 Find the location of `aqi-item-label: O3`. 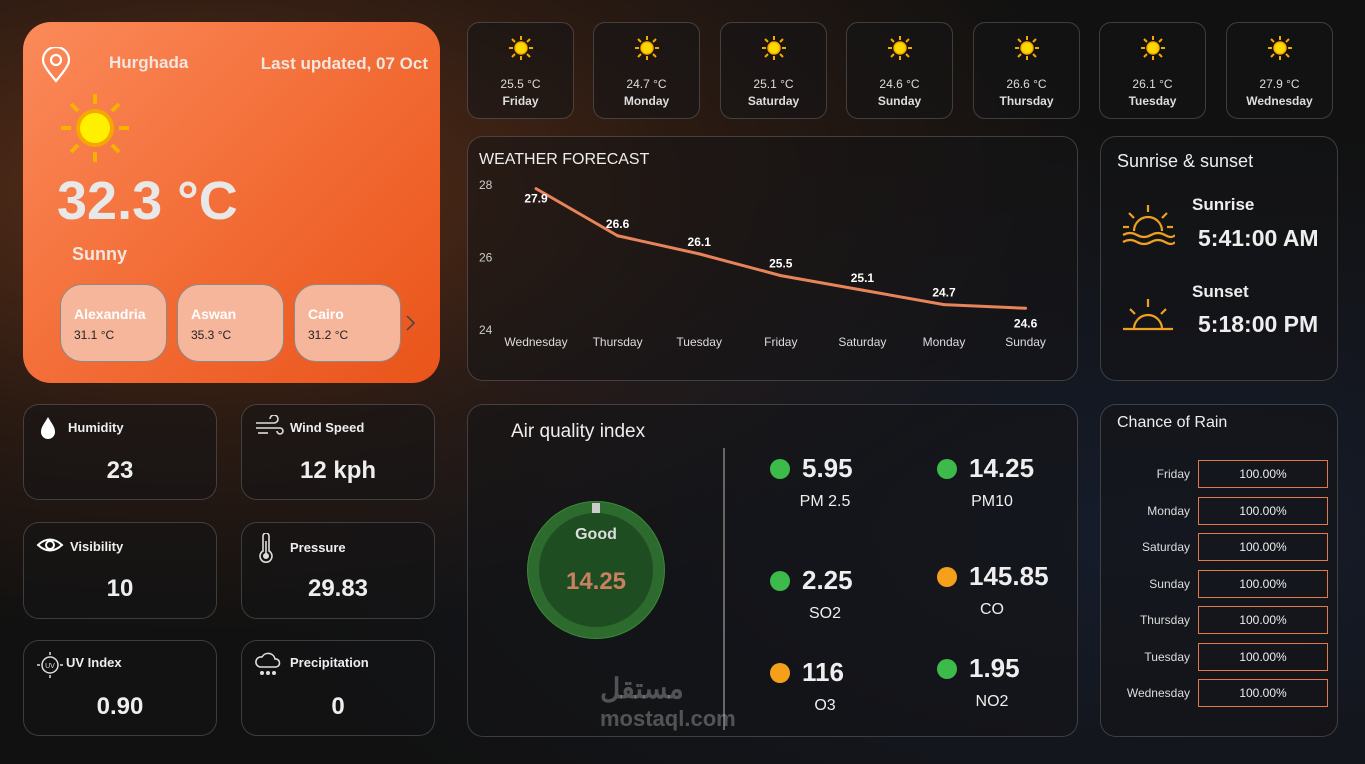

aqi-item-label: O3 is located at coordinates (825, 705).